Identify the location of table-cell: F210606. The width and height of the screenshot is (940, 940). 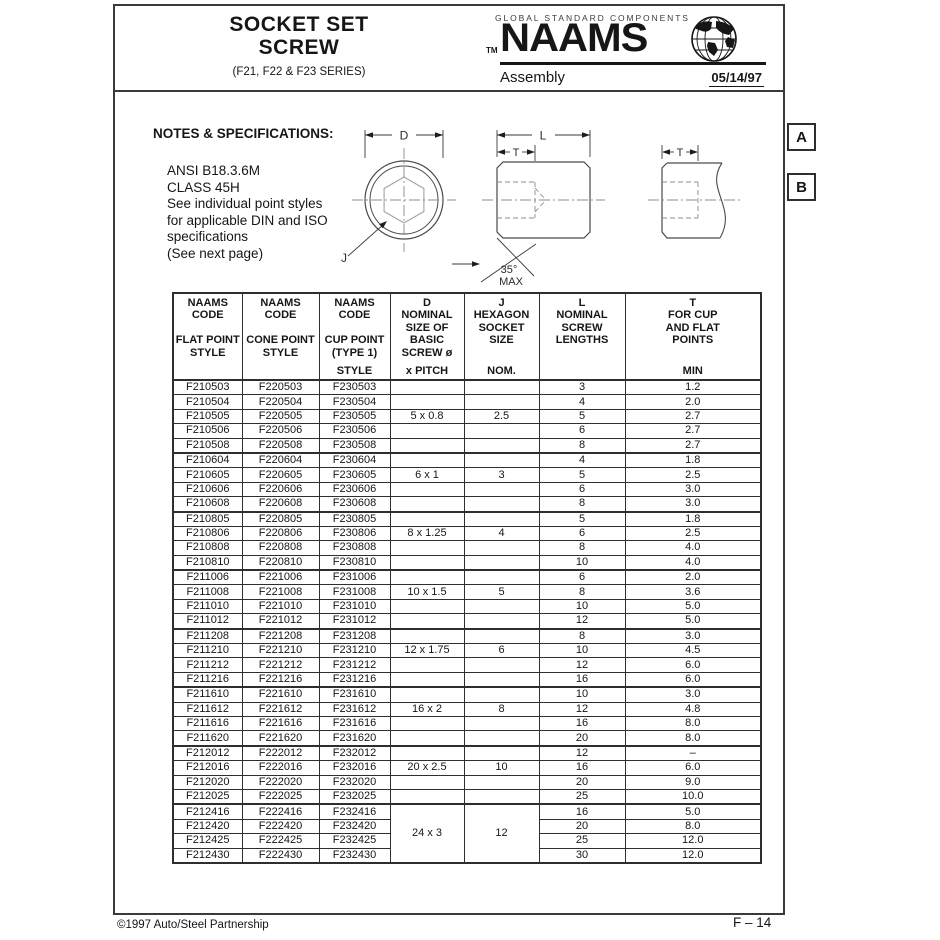
(207, 489).